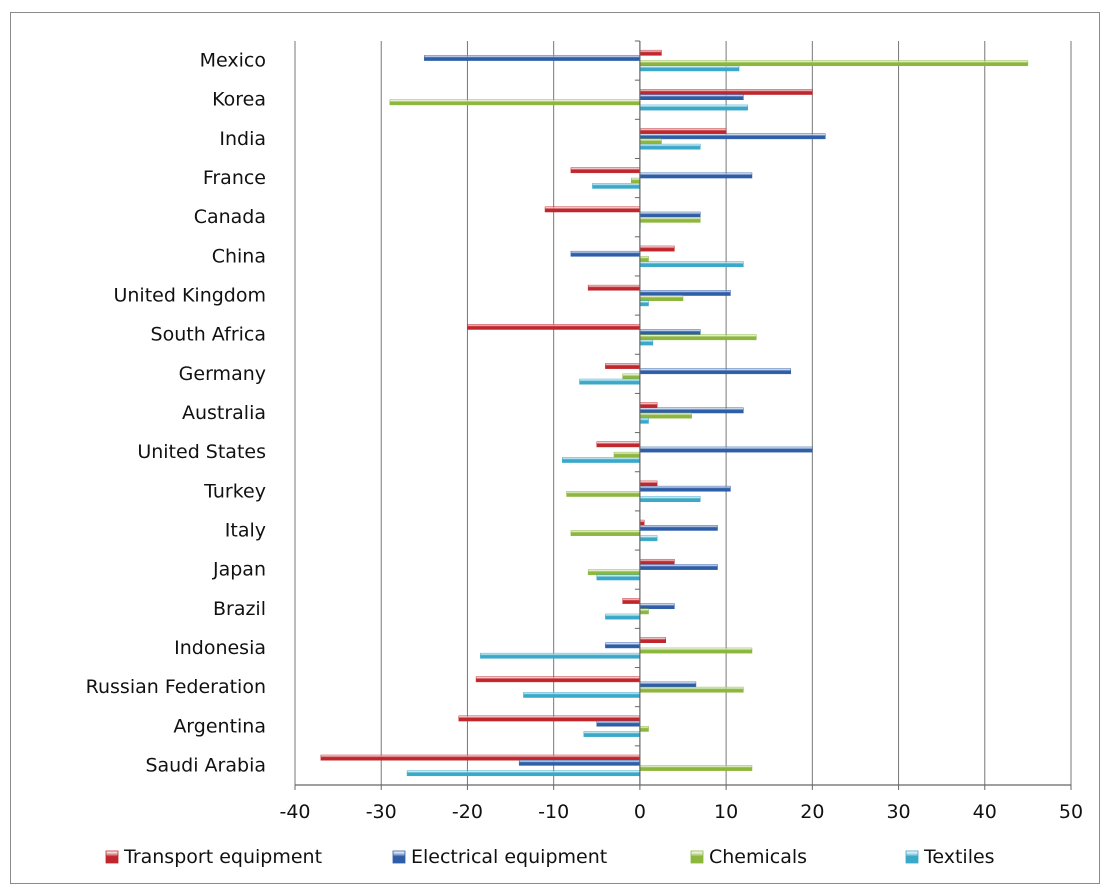 The width and height of the screenshot is (1107, 893). Describe the element at coordinates (208, 335) in the screenshot. I see `category-label: South Africa` at that location.